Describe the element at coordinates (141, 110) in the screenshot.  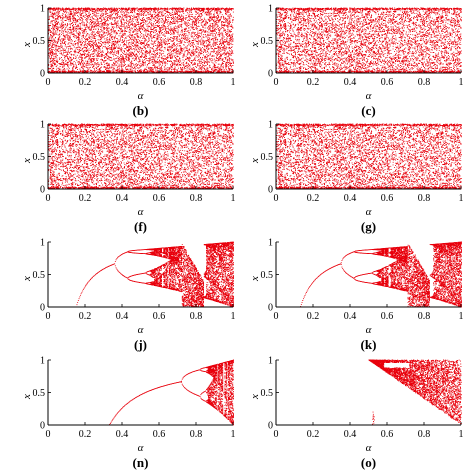
I see `subplot-caption: (b)` at that location.